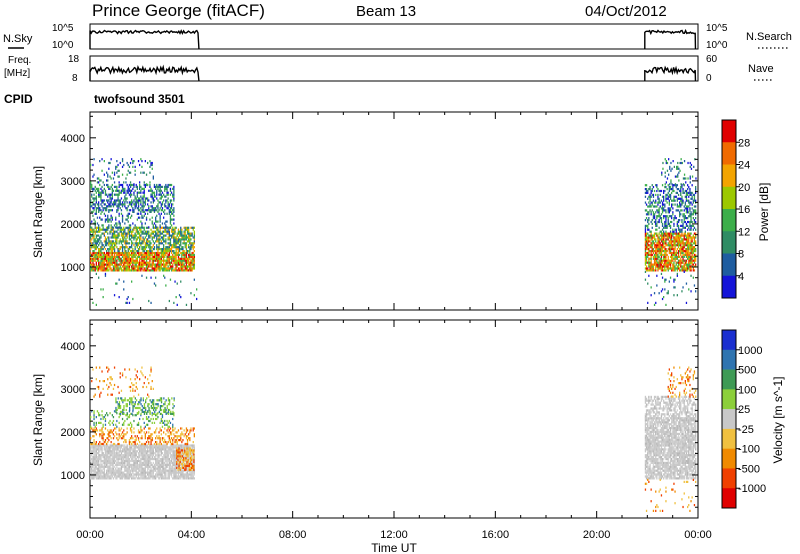 Image resolution: width=800 pixels, height=554 pixels. I want to click on power-colorbar-tick-label: 24, so click(744, 166).